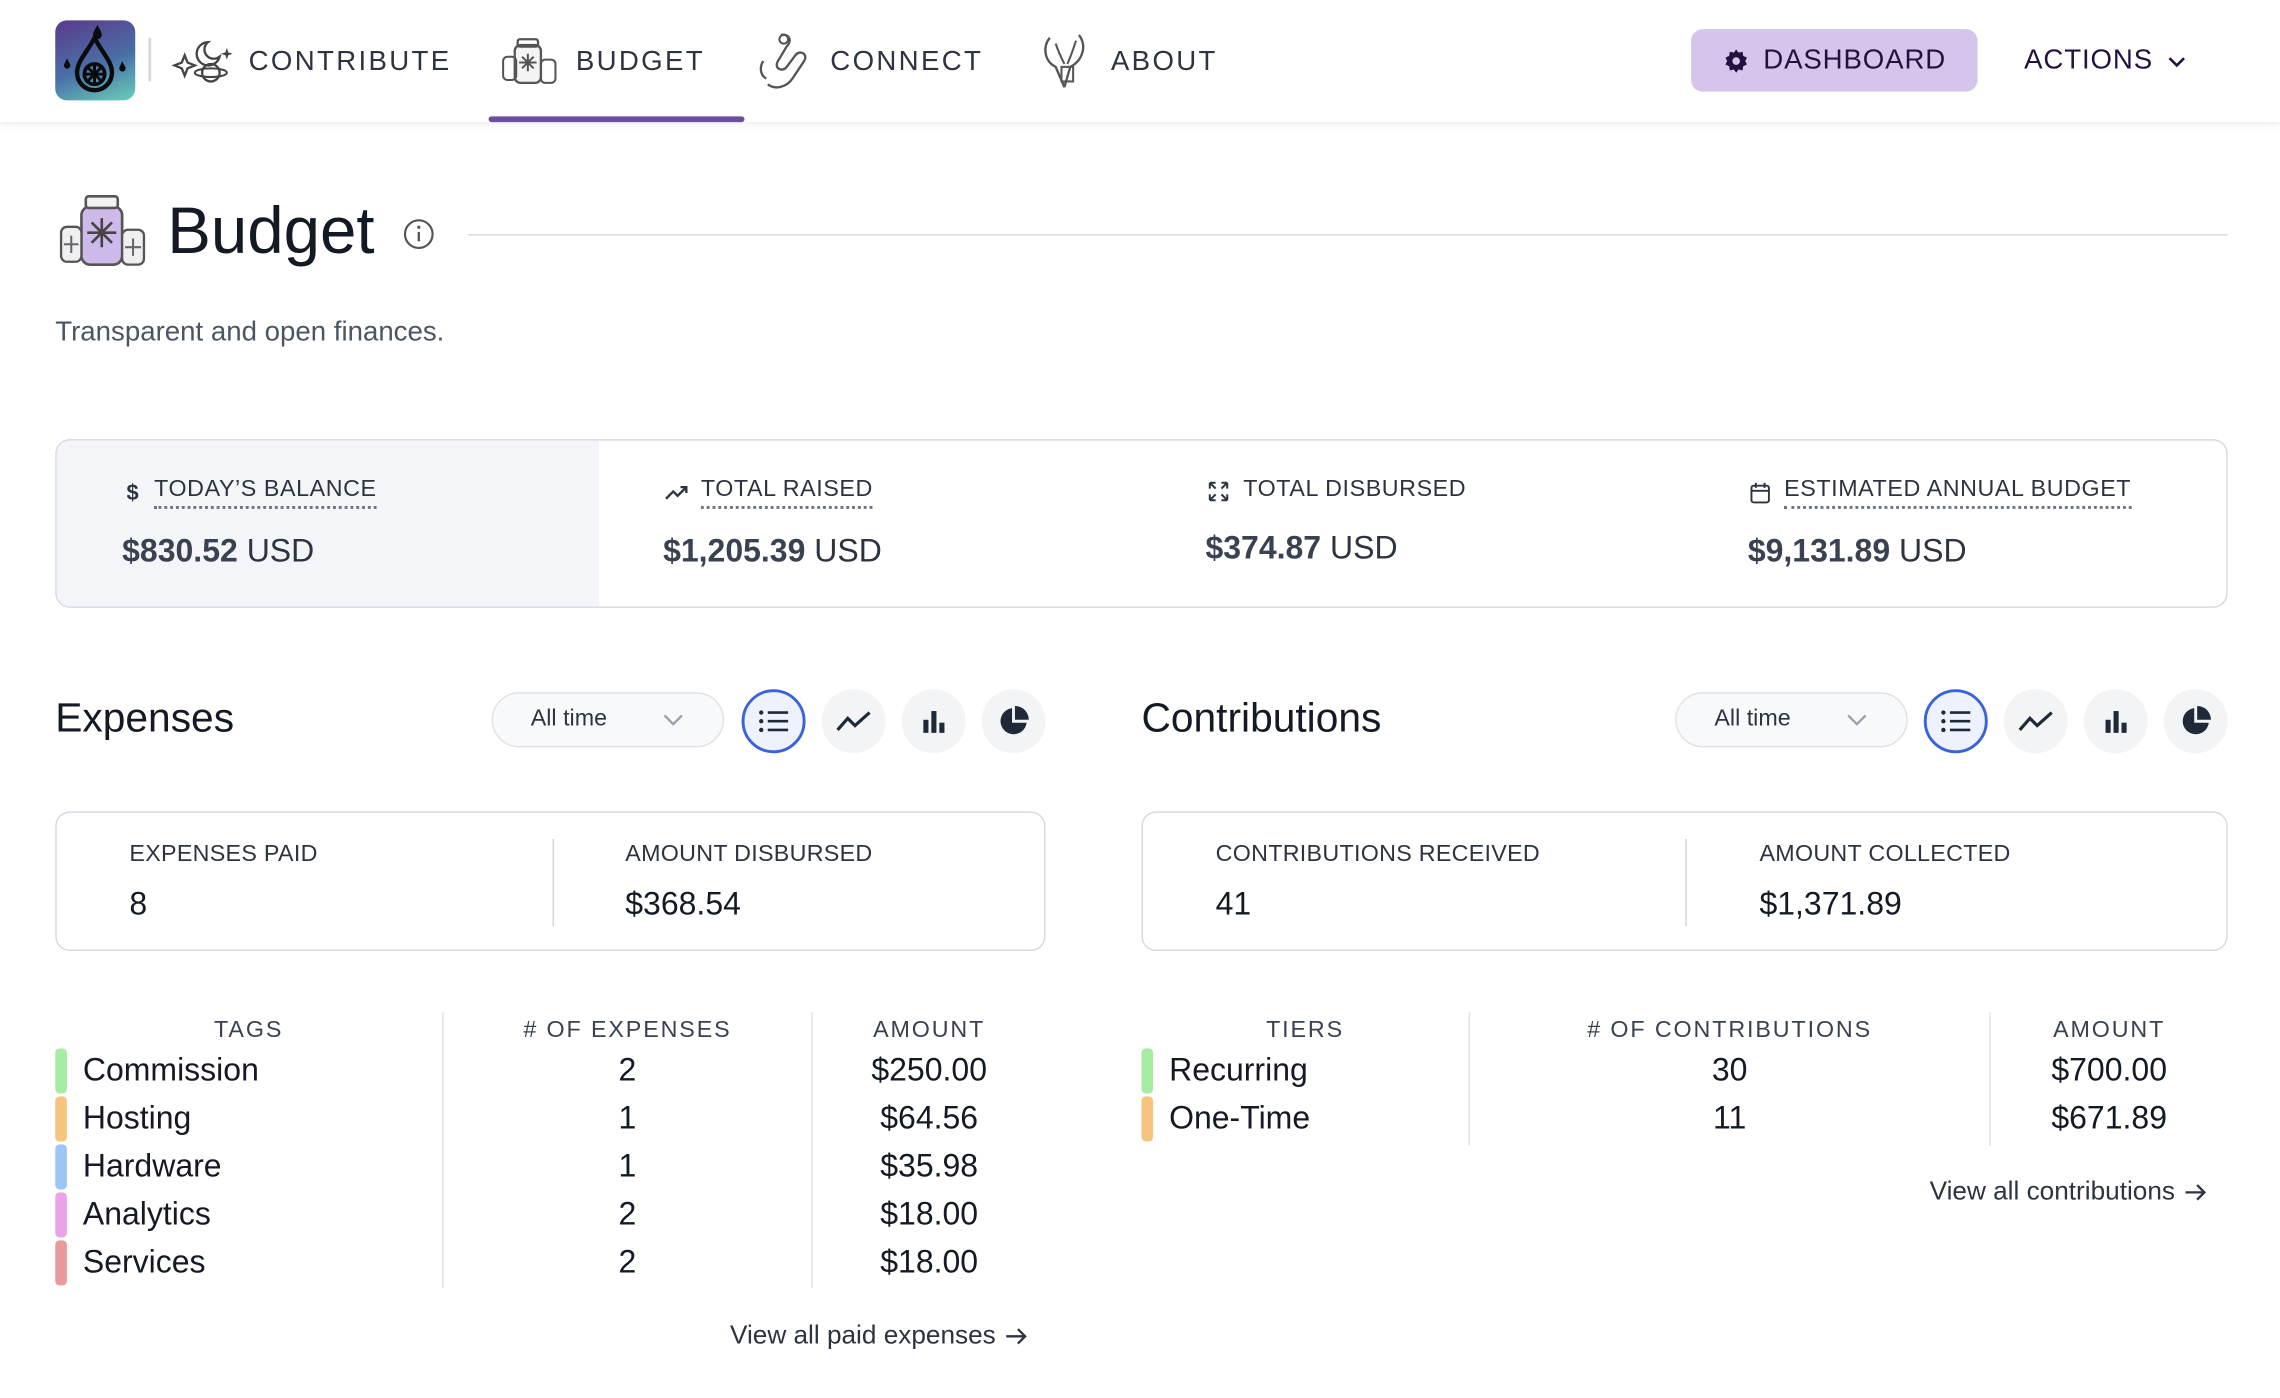  Describe the element at coordinates (310, 62) in the screenshot. I see `nav-item-contribute: CONTRIBUTE` at that location.